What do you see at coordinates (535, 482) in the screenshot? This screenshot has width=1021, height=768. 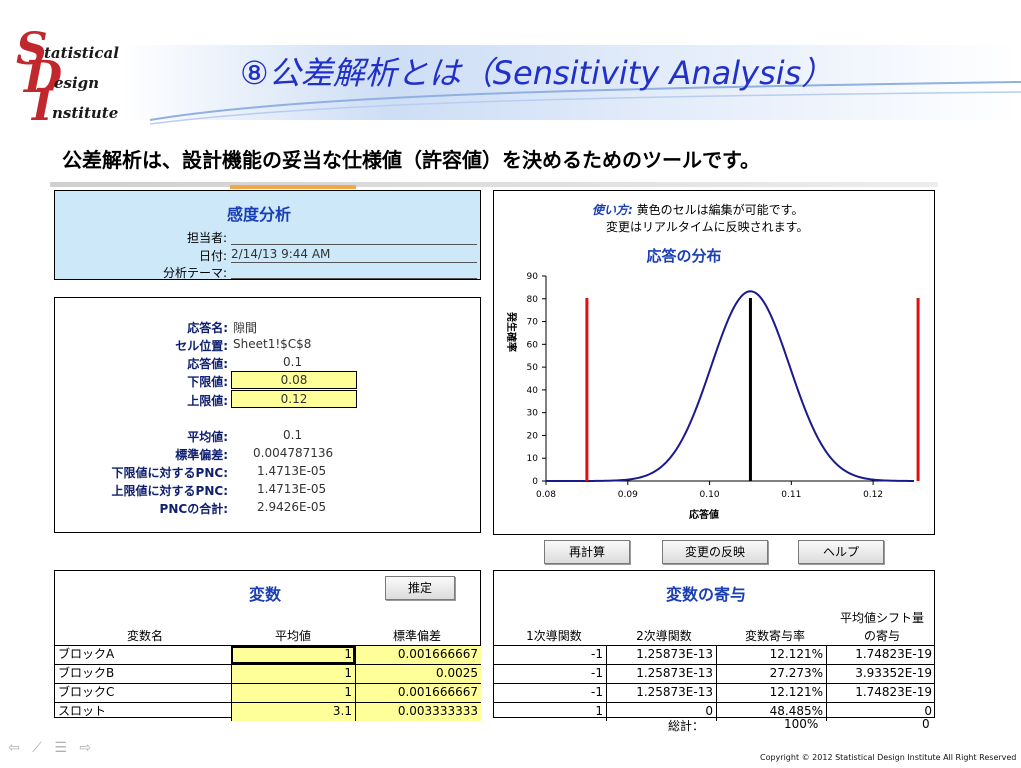 I see `chart-y-tick-label: 0` at bounding box center [535, 482].